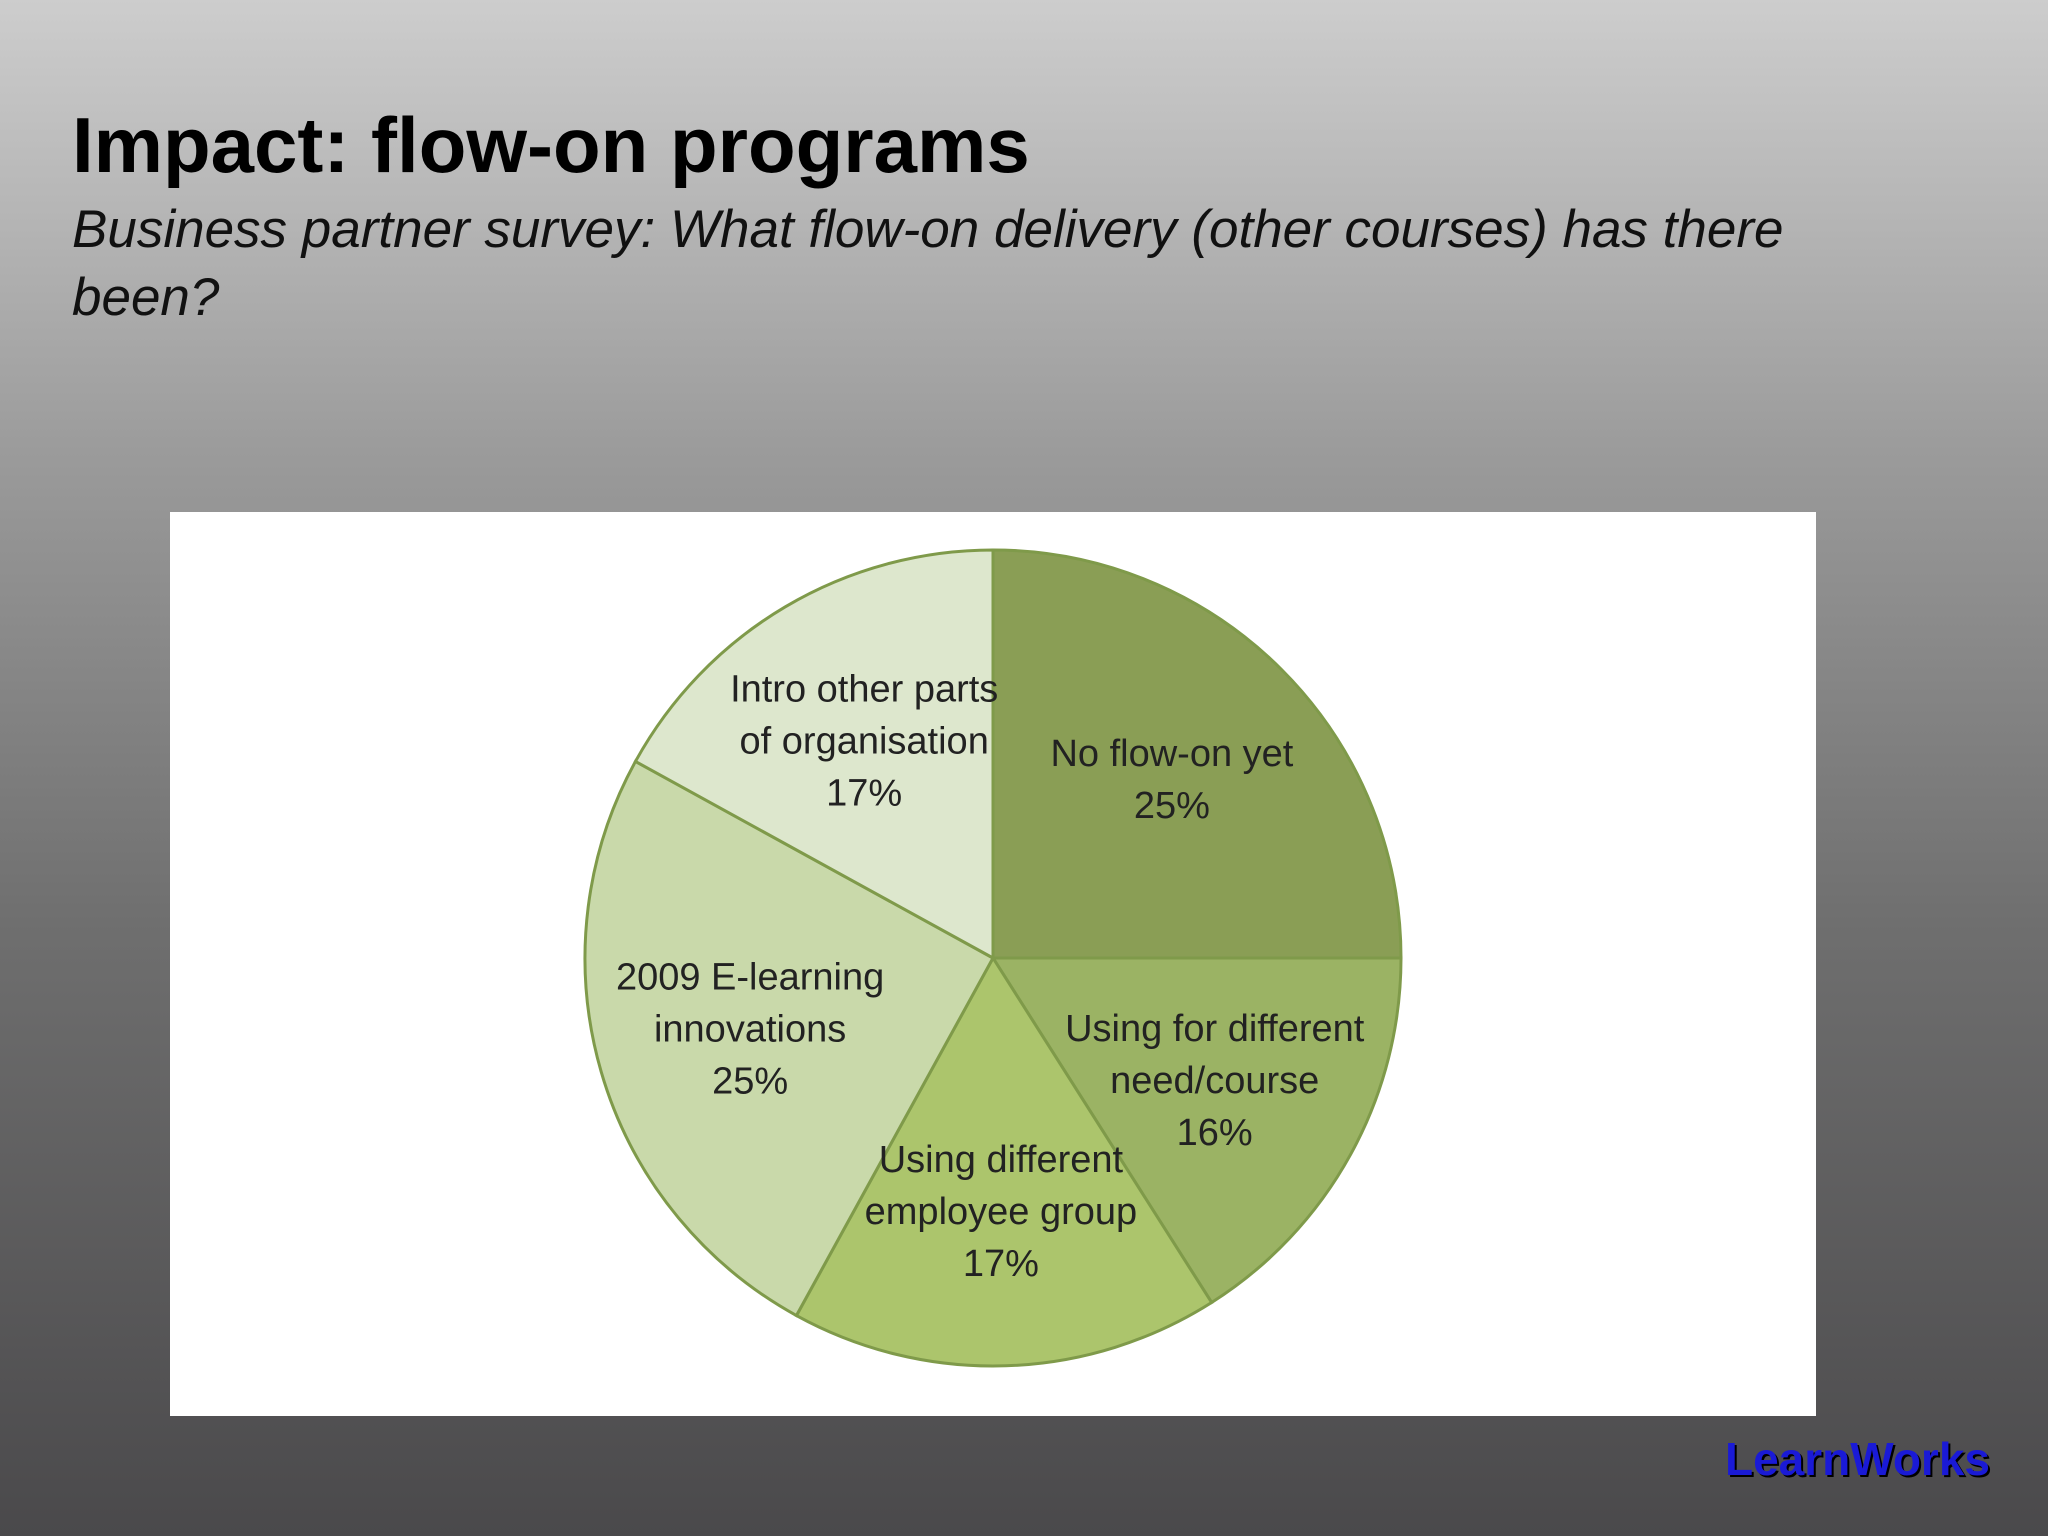  What do you see at coordinates (864, 689) in the screenshot?
I see `pie-slice-name-line: Intro other parts` at bounding box center [864, 689].